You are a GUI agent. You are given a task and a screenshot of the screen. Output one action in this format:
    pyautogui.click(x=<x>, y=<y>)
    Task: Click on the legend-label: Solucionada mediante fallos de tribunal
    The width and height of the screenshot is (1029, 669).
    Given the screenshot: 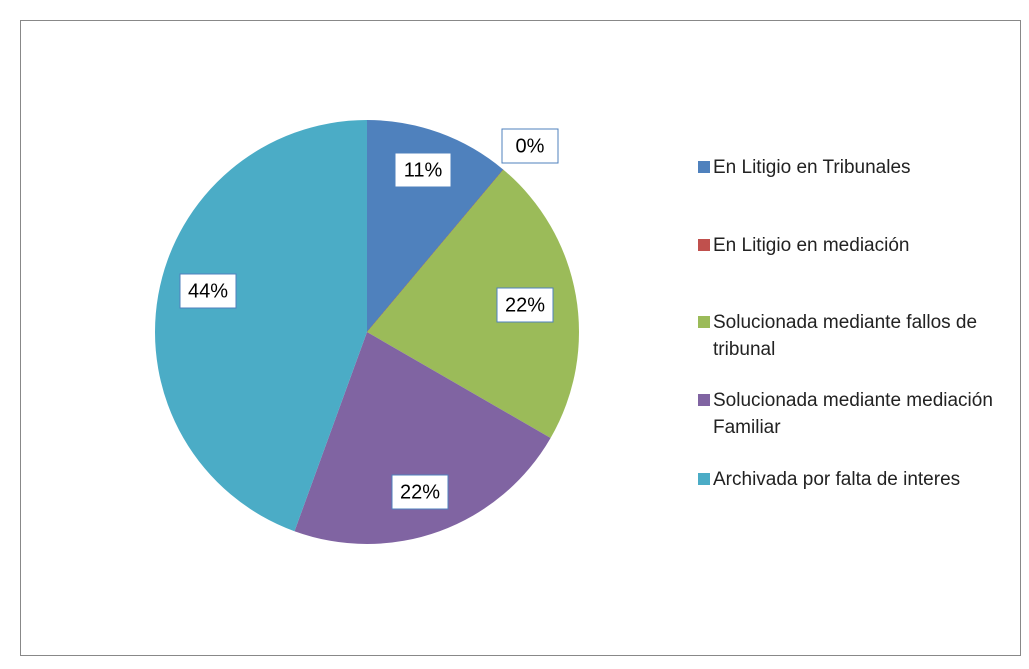 What is the action you would take?
    pyautogui.click(x=845, y=336)
    